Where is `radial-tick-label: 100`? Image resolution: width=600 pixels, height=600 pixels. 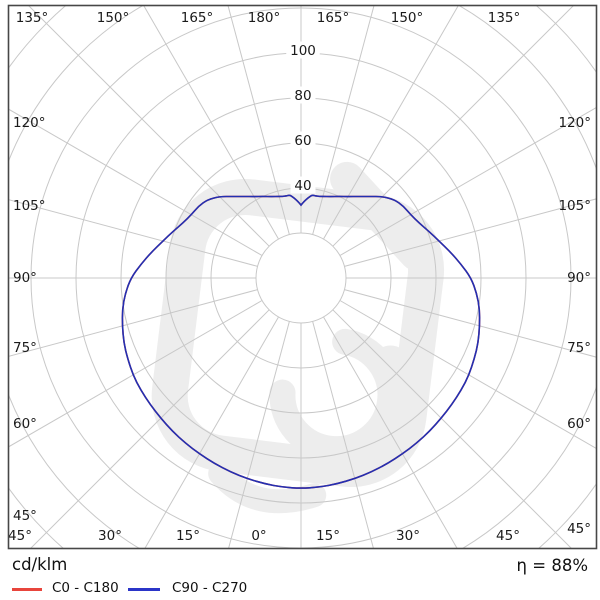 radial-tick-label: 100 is located at coordinates (303, 51).